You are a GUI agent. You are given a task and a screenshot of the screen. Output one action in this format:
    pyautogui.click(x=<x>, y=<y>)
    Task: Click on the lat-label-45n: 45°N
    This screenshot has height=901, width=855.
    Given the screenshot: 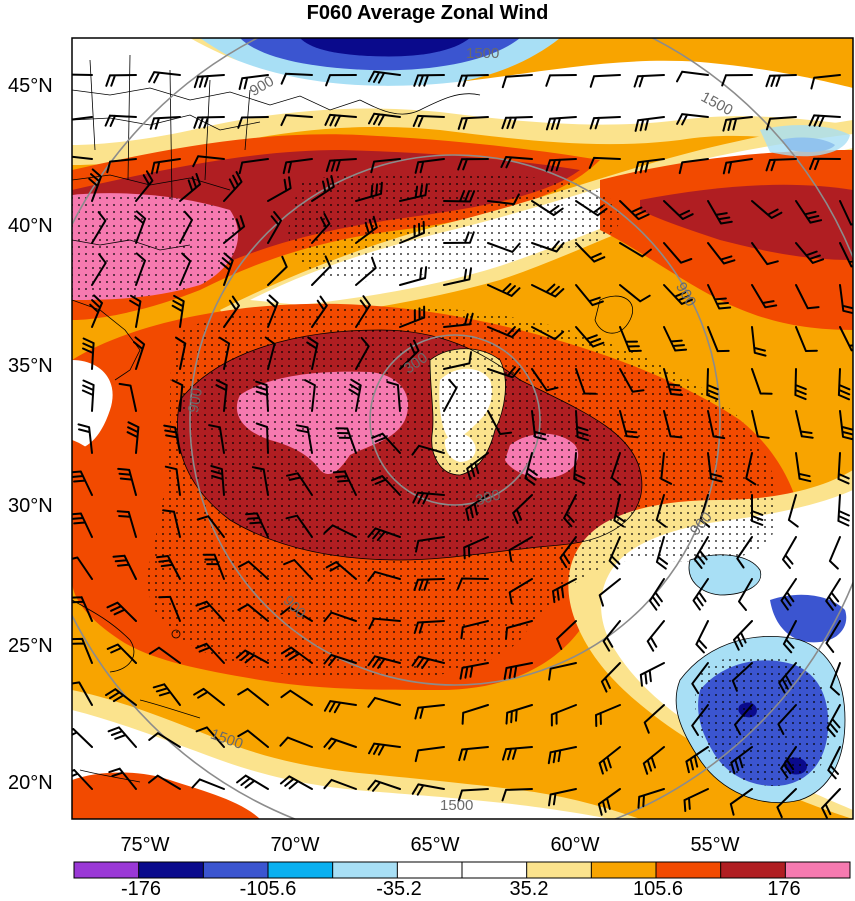 What is the action you would take?
    pyautogui.click(x=30, y=86)
    